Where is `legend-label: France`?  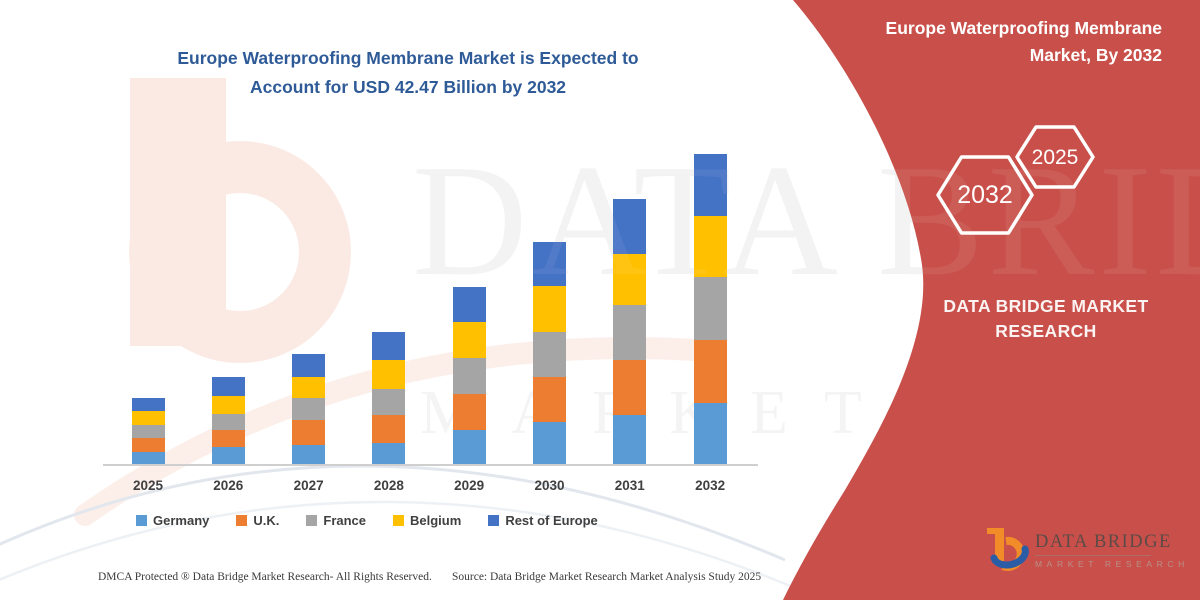
legend-label: France is located at coordinates (345, 520).